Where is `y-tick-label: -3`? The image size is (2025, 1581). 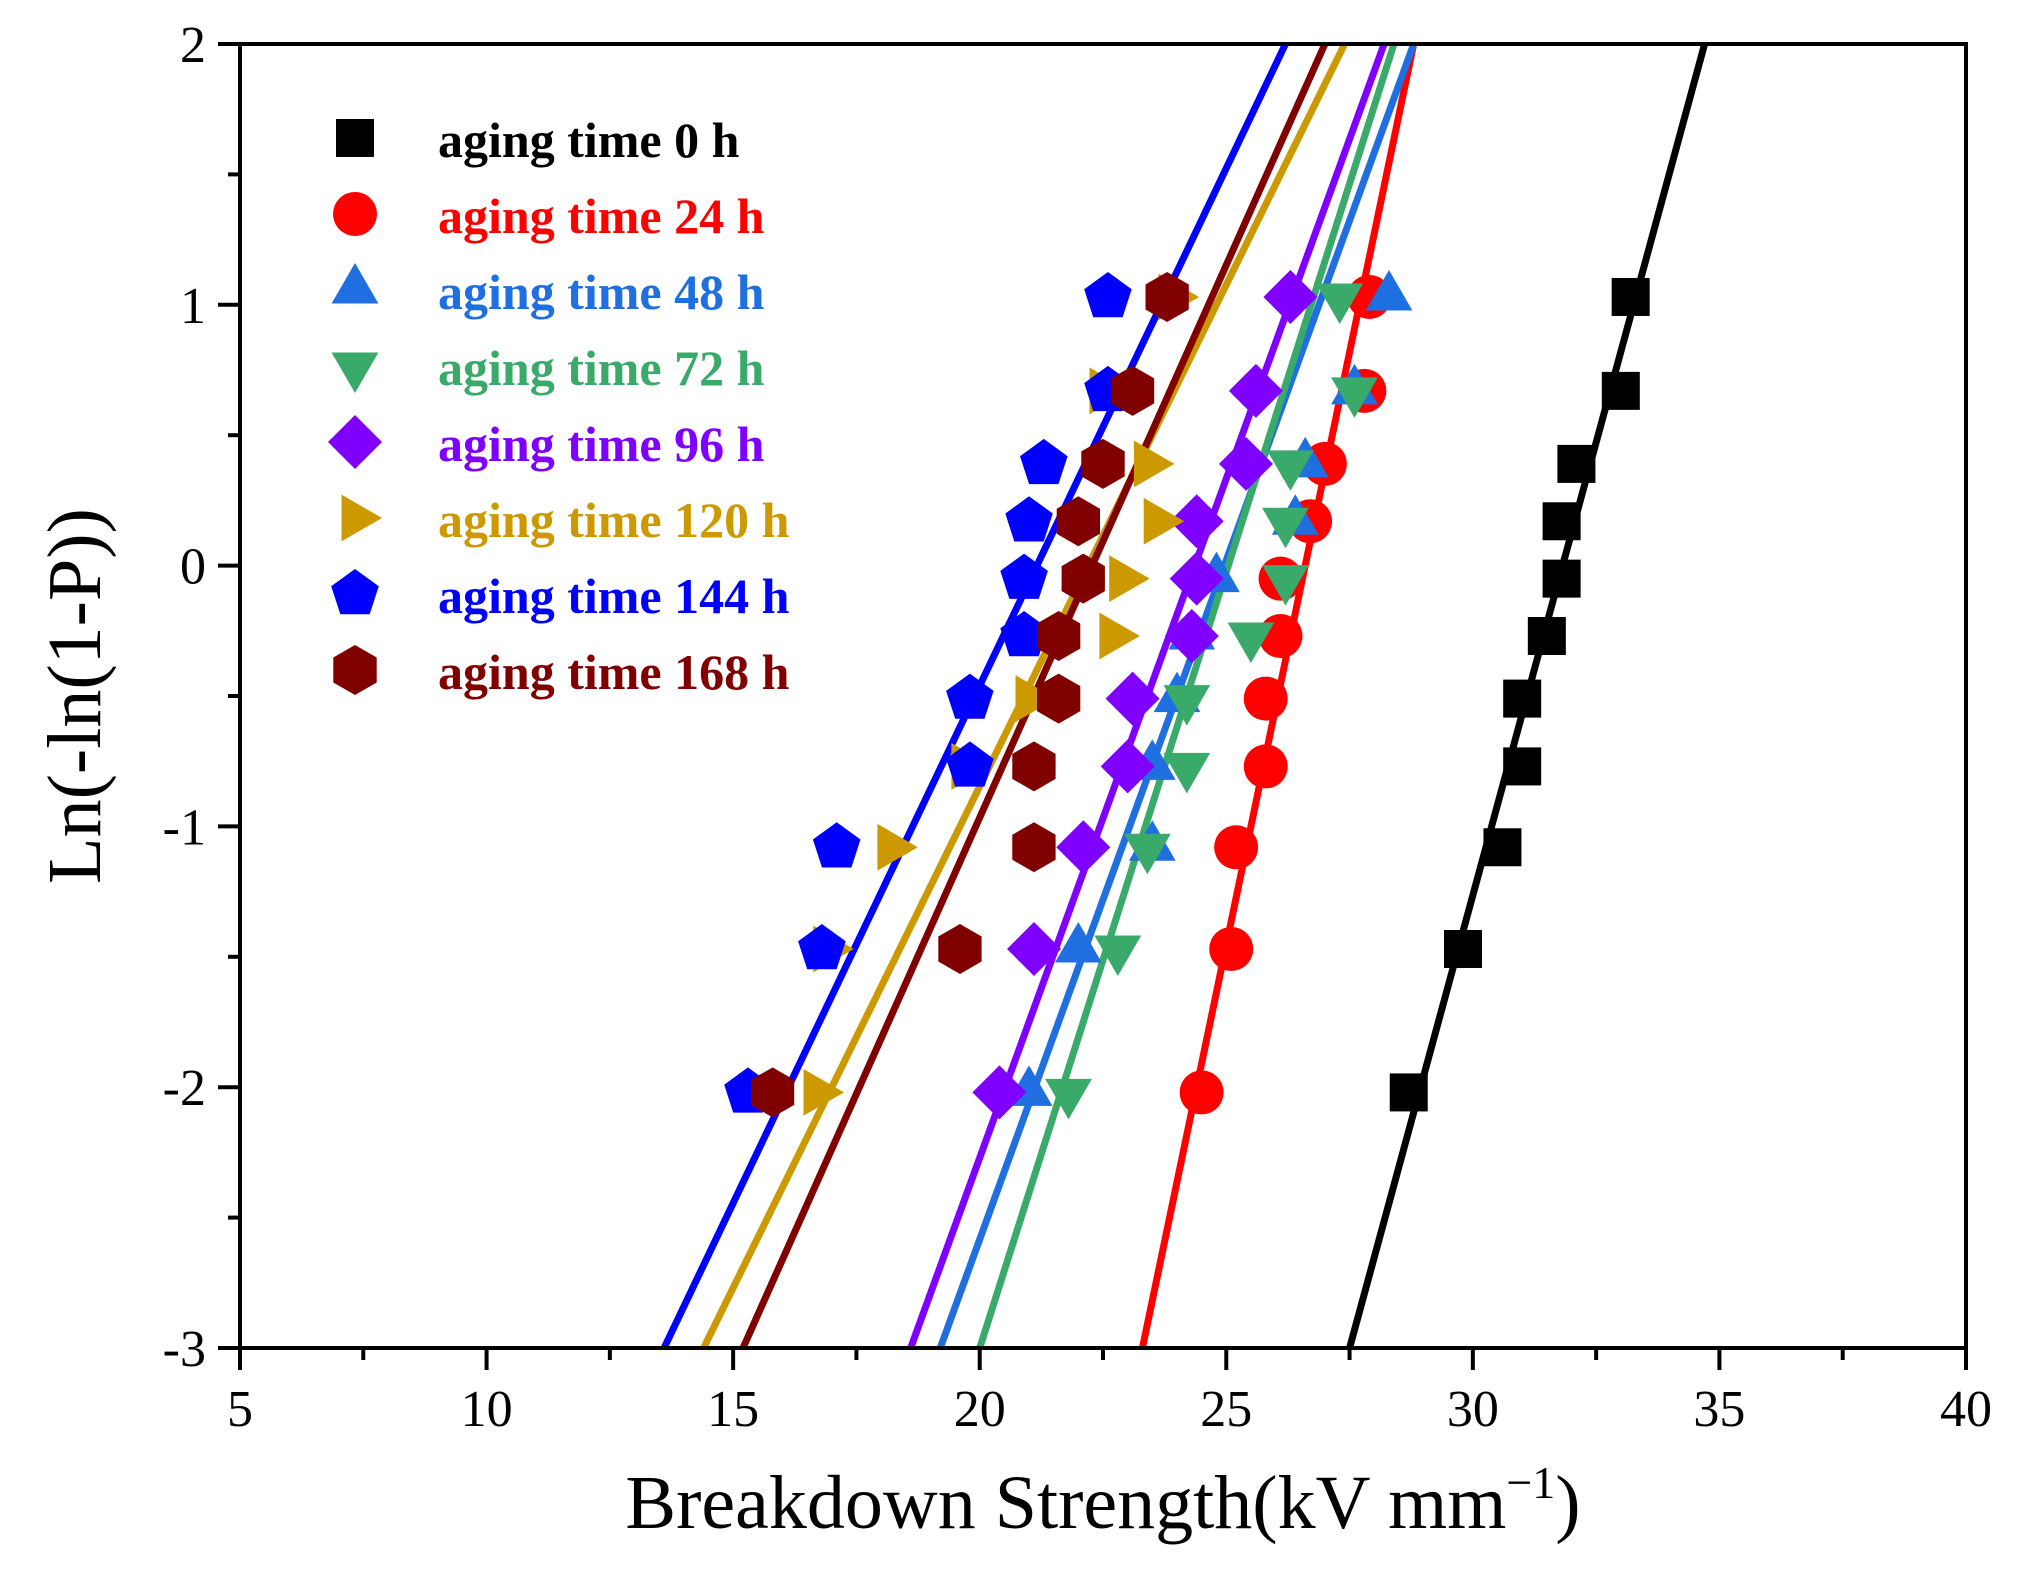
y-tick-label: -3 is located at coordinates (184, 1349).